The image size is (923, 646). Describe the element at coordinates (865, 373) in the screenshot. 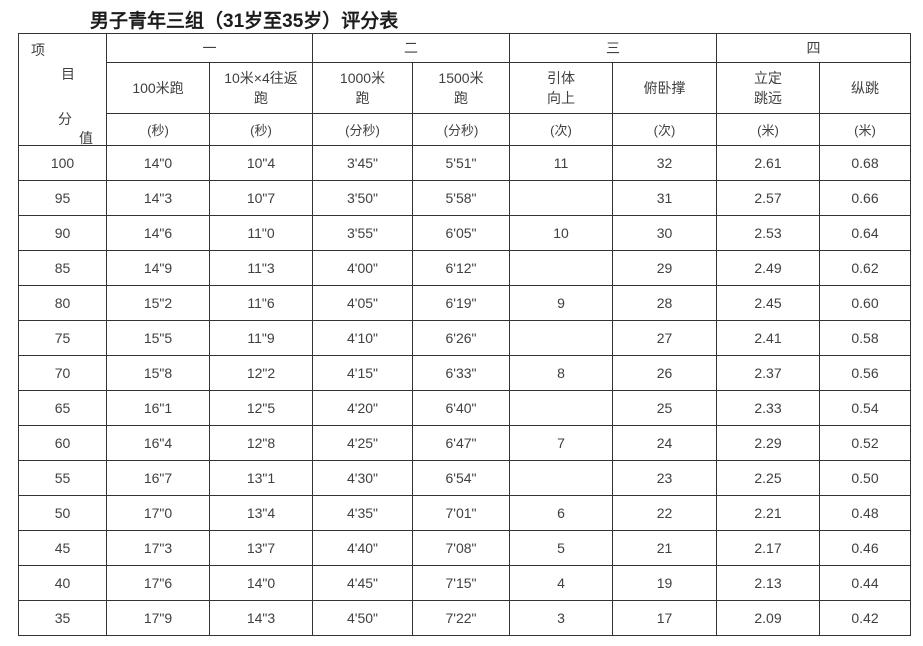

I see `score-cell: 0.56` at that location.